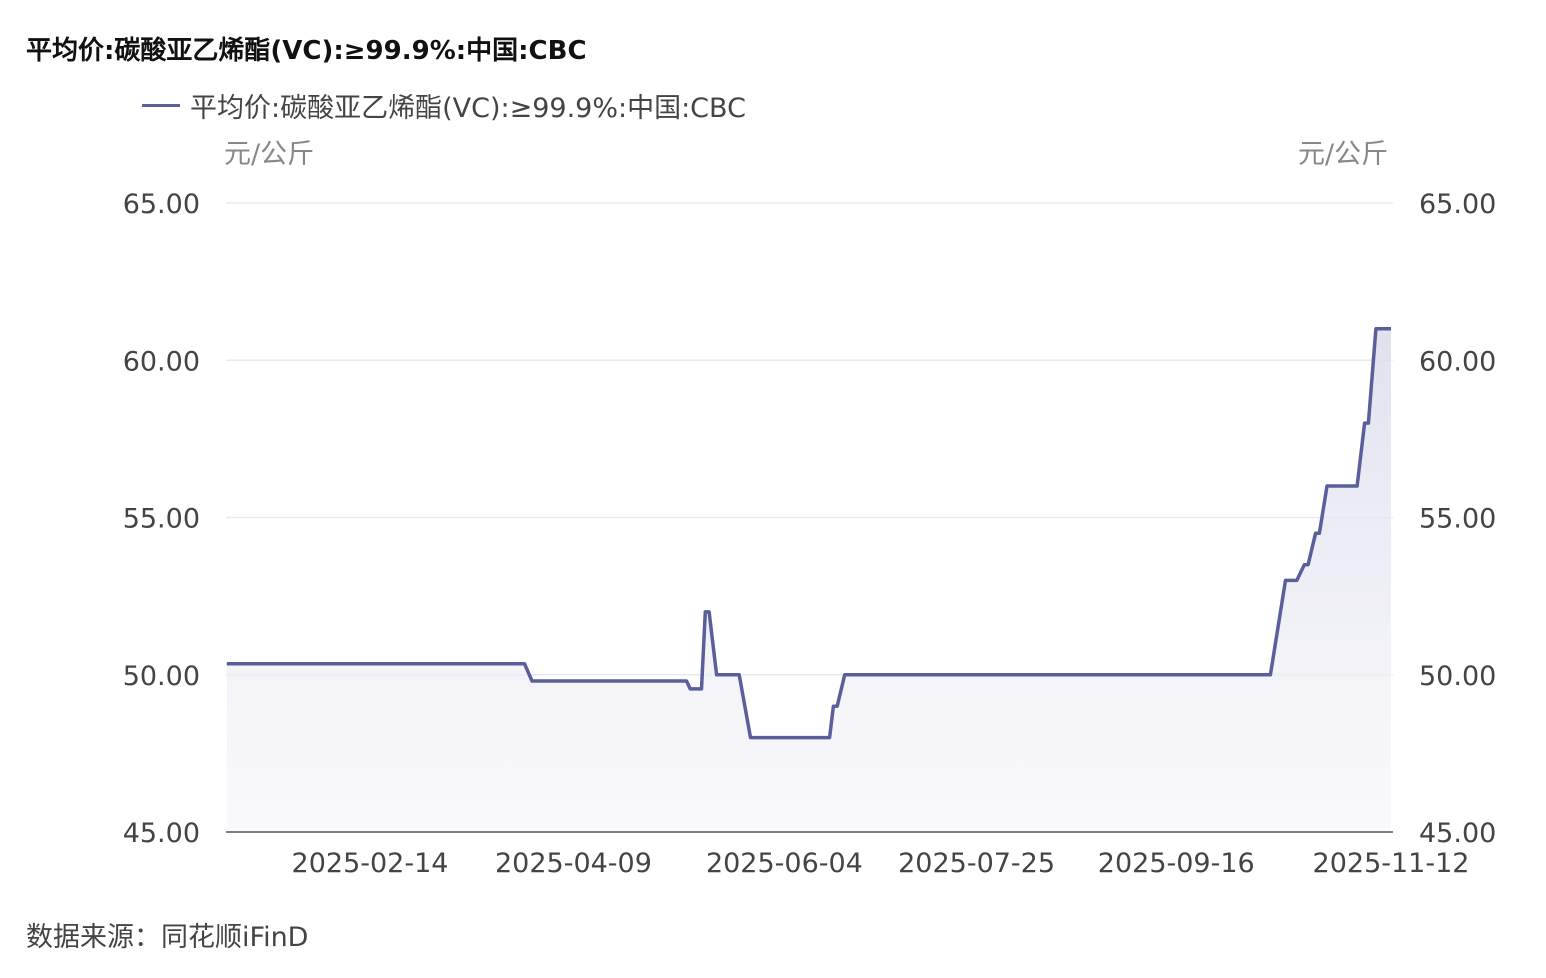 This screenshot has height=978, width=1546. I want to click on left-axis-unit: 元/公斤, so click(269, 154).